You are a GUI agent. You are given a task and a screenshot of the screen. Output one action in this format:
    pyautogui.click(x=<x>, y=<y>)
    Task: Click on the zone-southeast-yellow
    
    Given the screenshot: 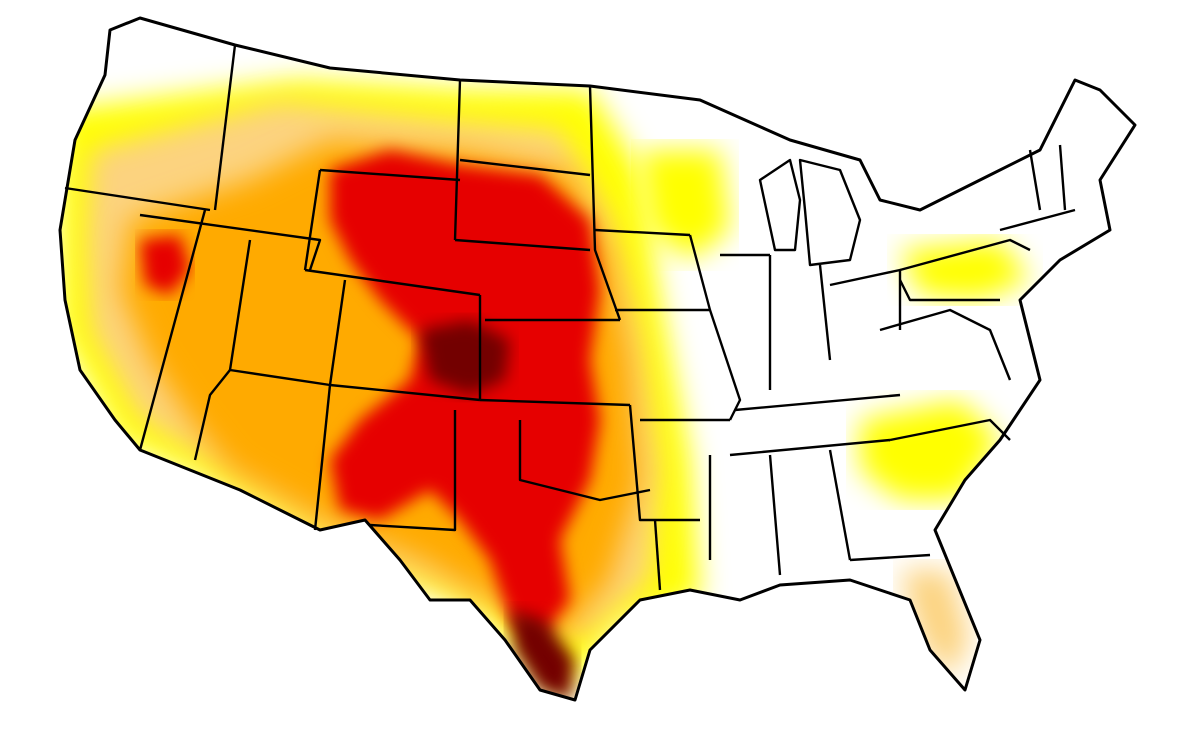 What is the action you would take?
    pyautogui.click(x=930, y=450)
    